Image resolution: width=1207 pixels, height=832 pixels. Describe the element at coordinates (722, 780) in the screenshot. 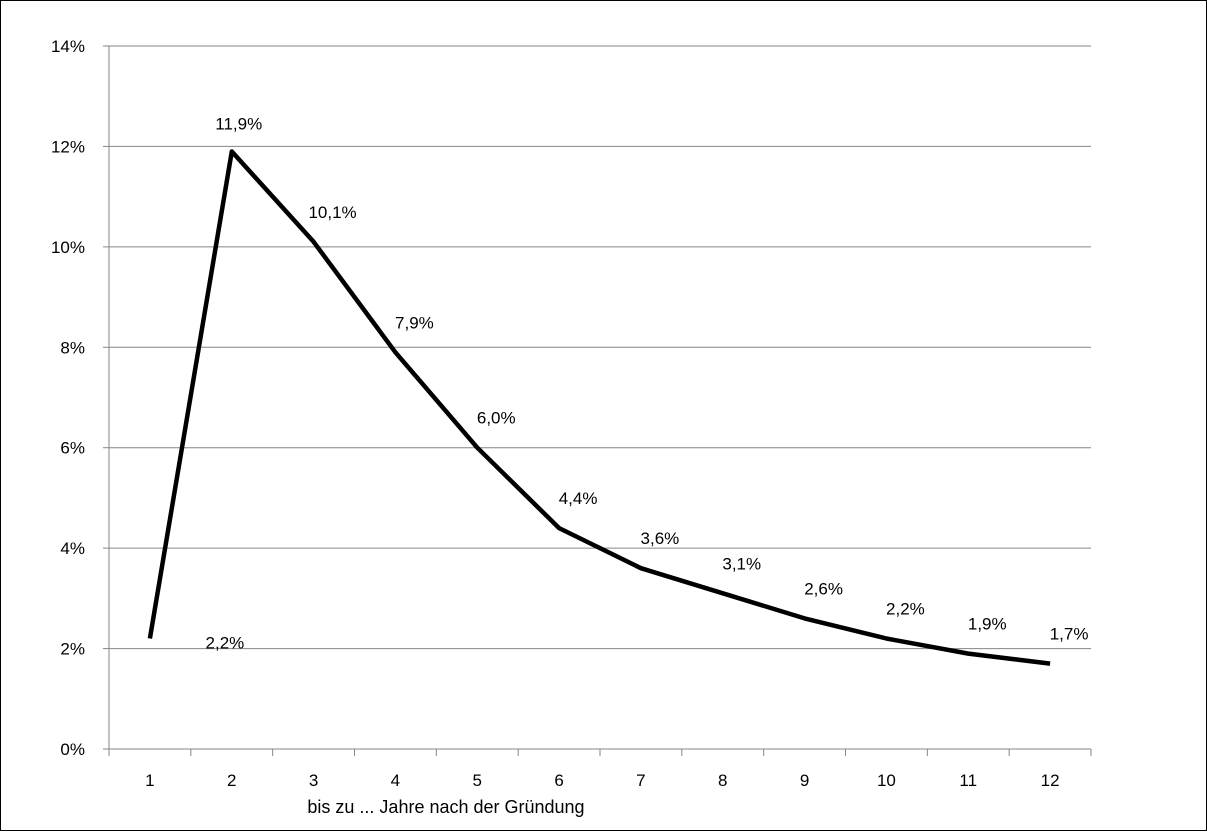

I see `x-axis-tick-label: 8` at that location.